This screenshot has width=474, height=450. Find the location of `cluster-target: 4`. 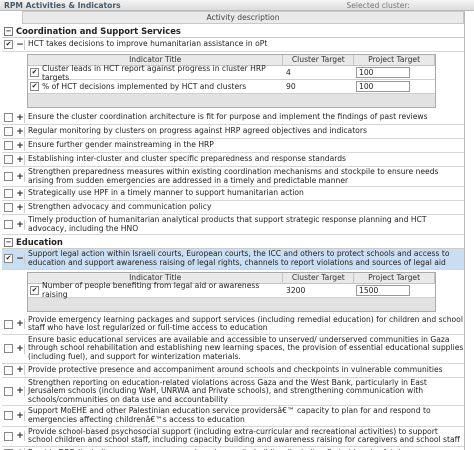

cluster-target: 4 is located at coordinates (288, 72).